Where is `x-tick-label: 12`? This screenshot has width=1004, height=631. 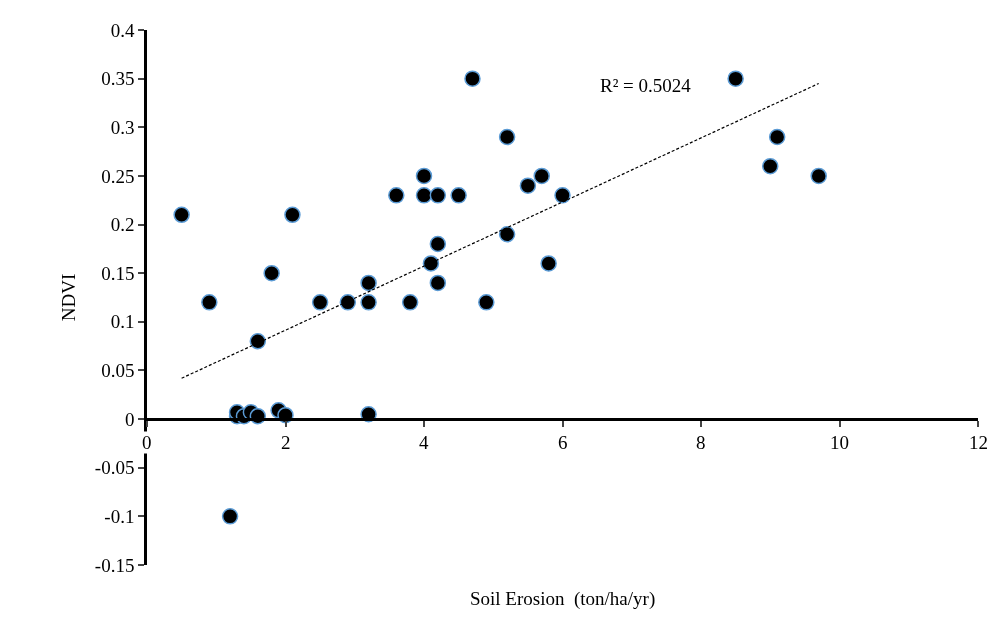 x-tick-label: 12 is located at coordinates (978, 442).